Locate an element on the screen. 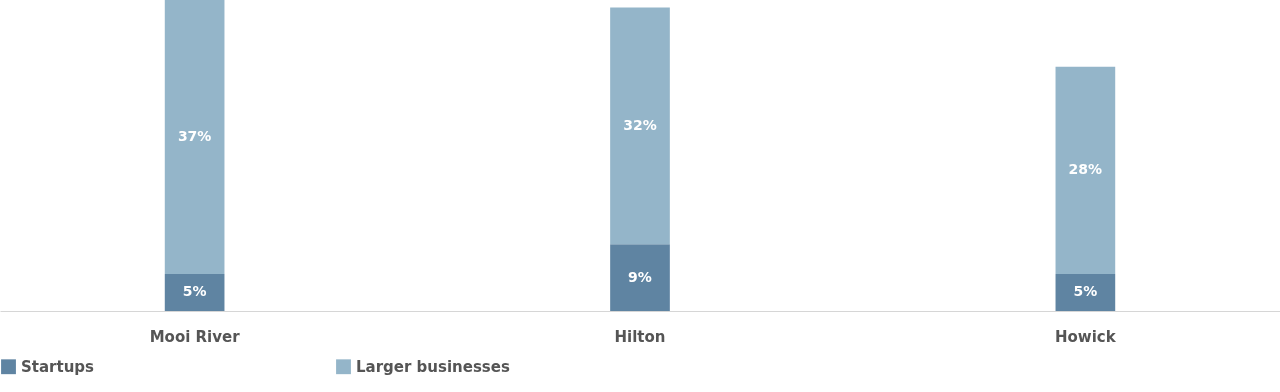  x-tick-label: Howick is located at coordinates (1086, 336).